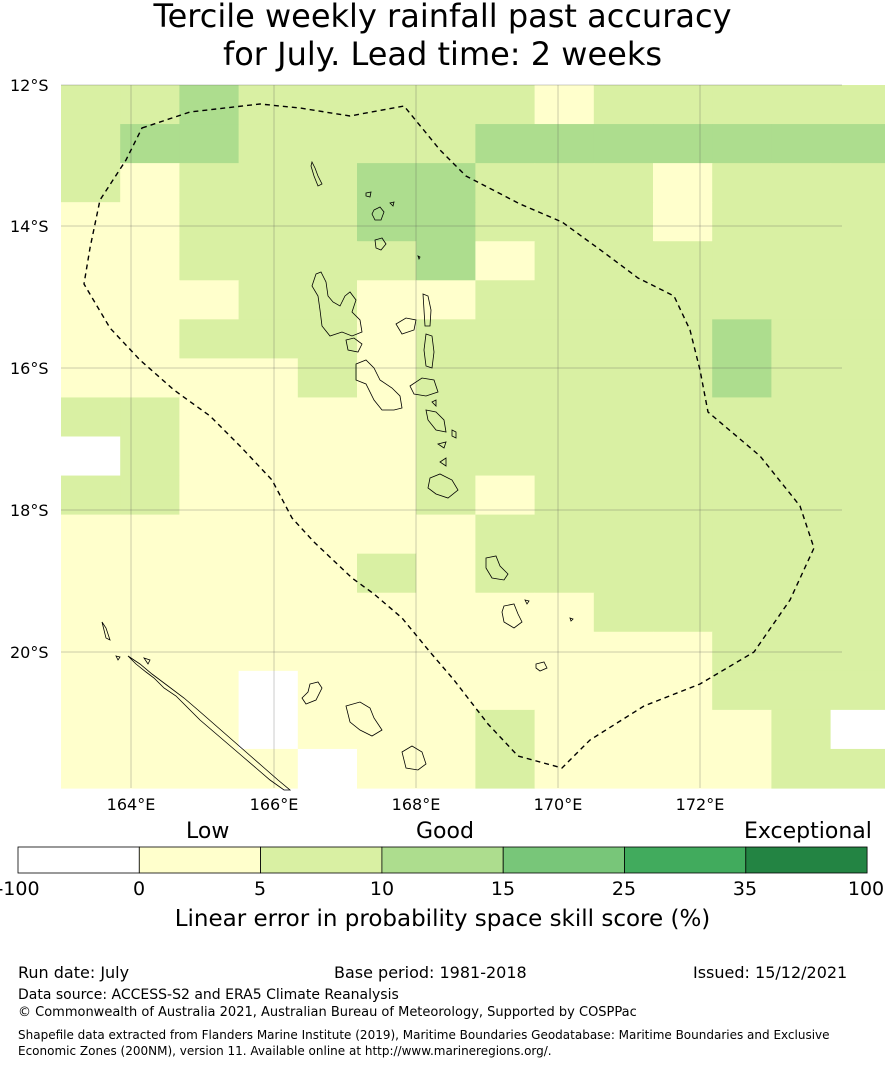 The image size is (885, 1065). I want to click on category-good: Good, so click(445, 831).